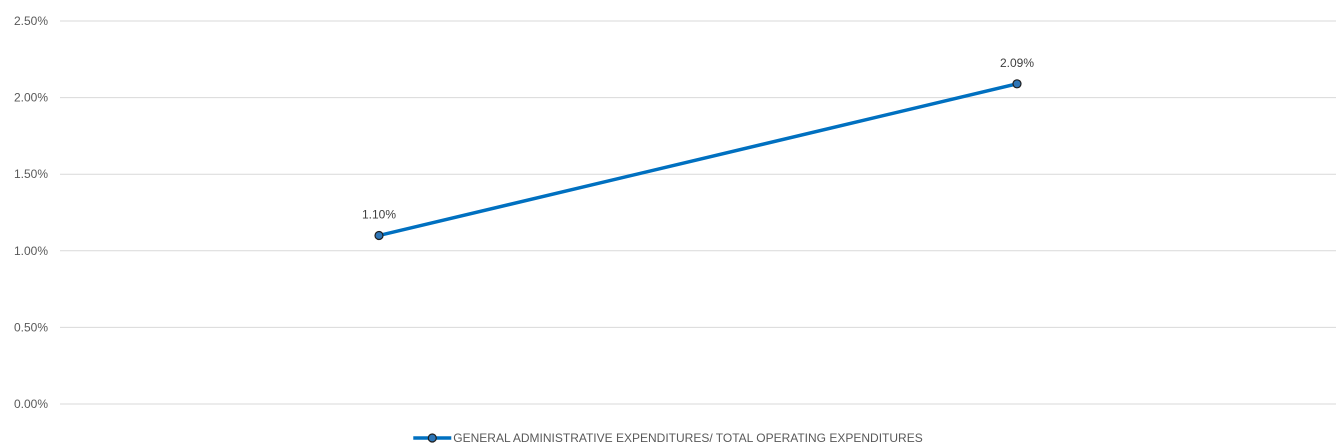  Describe the element at coordinates (31, 21) in the screenshot. I see `y-tick-label: 2.50%` at that location.